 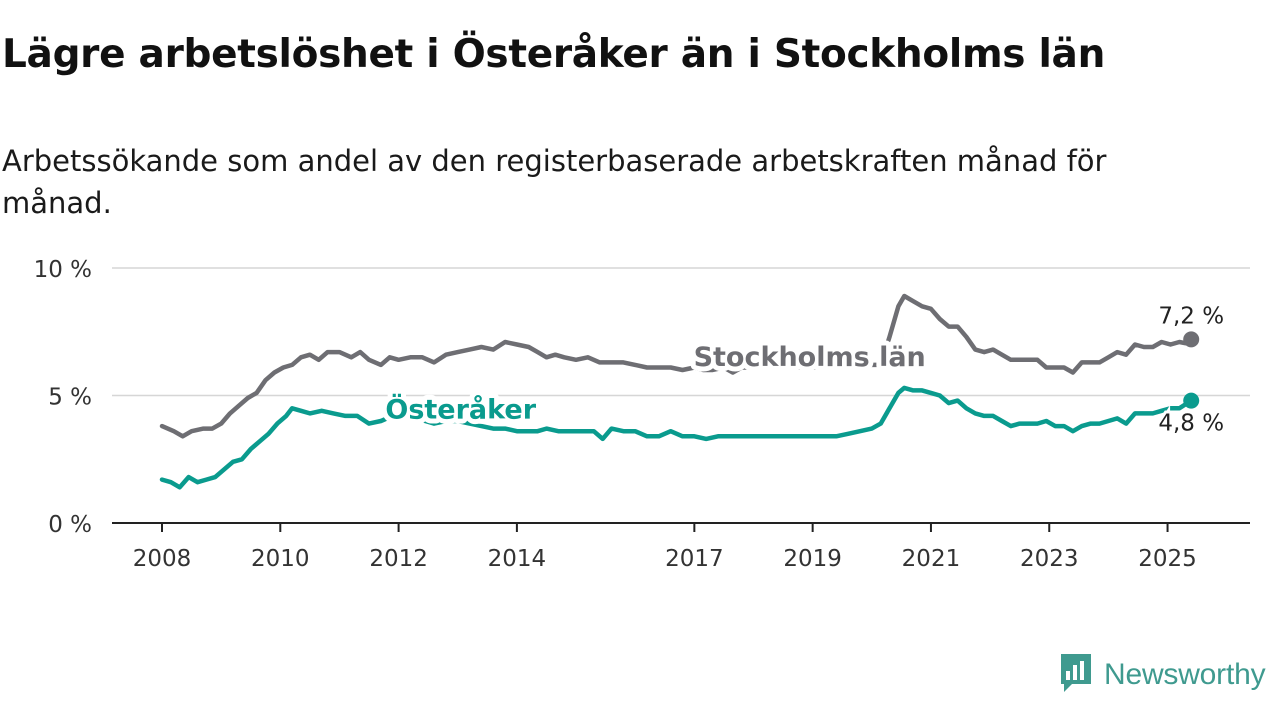 I want to click on series-label-halo: Stockholms län, so click(x=810, y=357).